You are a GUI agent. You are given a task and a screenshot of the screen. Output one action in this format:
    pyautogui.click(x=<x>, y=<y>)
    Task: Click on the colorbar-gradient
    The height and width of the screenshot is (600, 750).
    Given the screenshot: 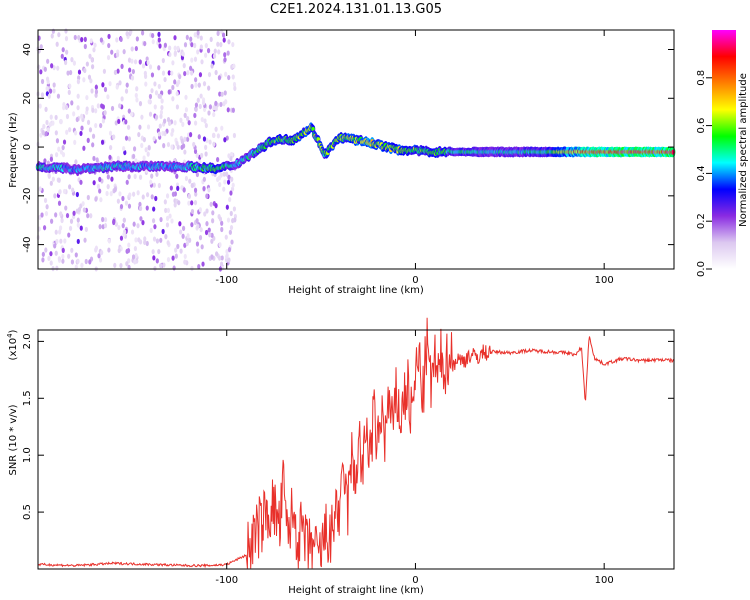 What is the action you would take?
    pyautogui.click(x=724, y=149)
    